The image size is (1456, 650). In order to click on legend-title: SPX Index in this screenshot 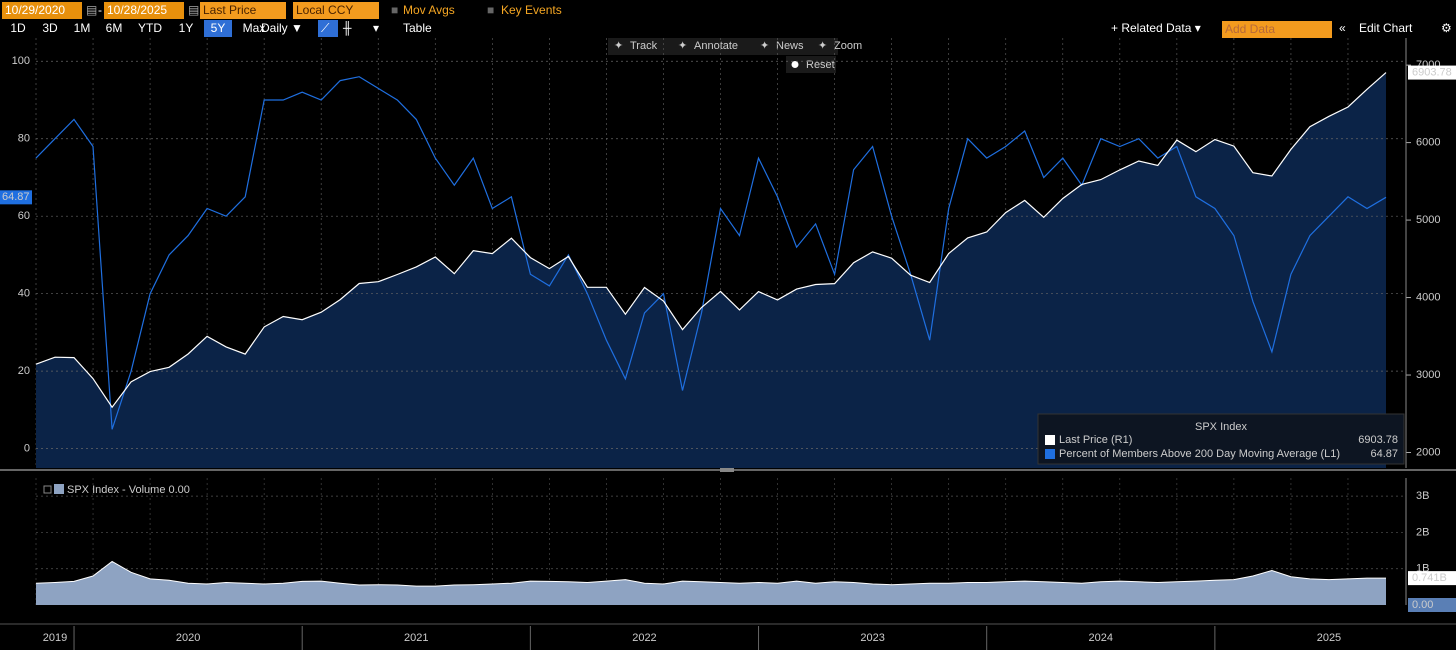, I will do `click(1221, 427)`.